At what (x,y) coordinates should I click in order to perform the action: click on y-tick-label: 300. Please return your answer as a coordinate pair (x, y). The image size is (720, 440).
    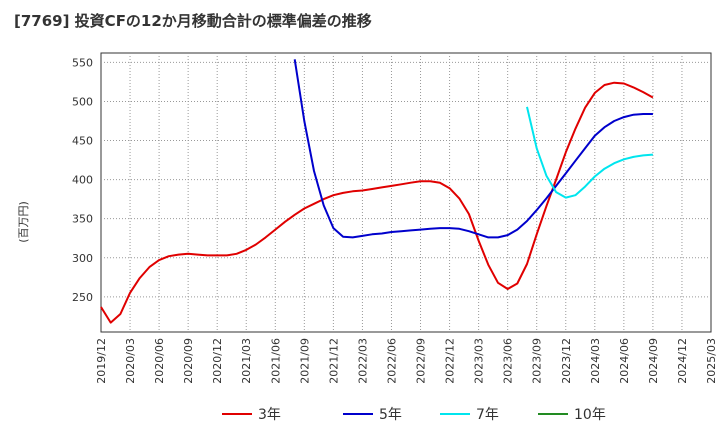
    Looking at the image, I should click on (82, 258).